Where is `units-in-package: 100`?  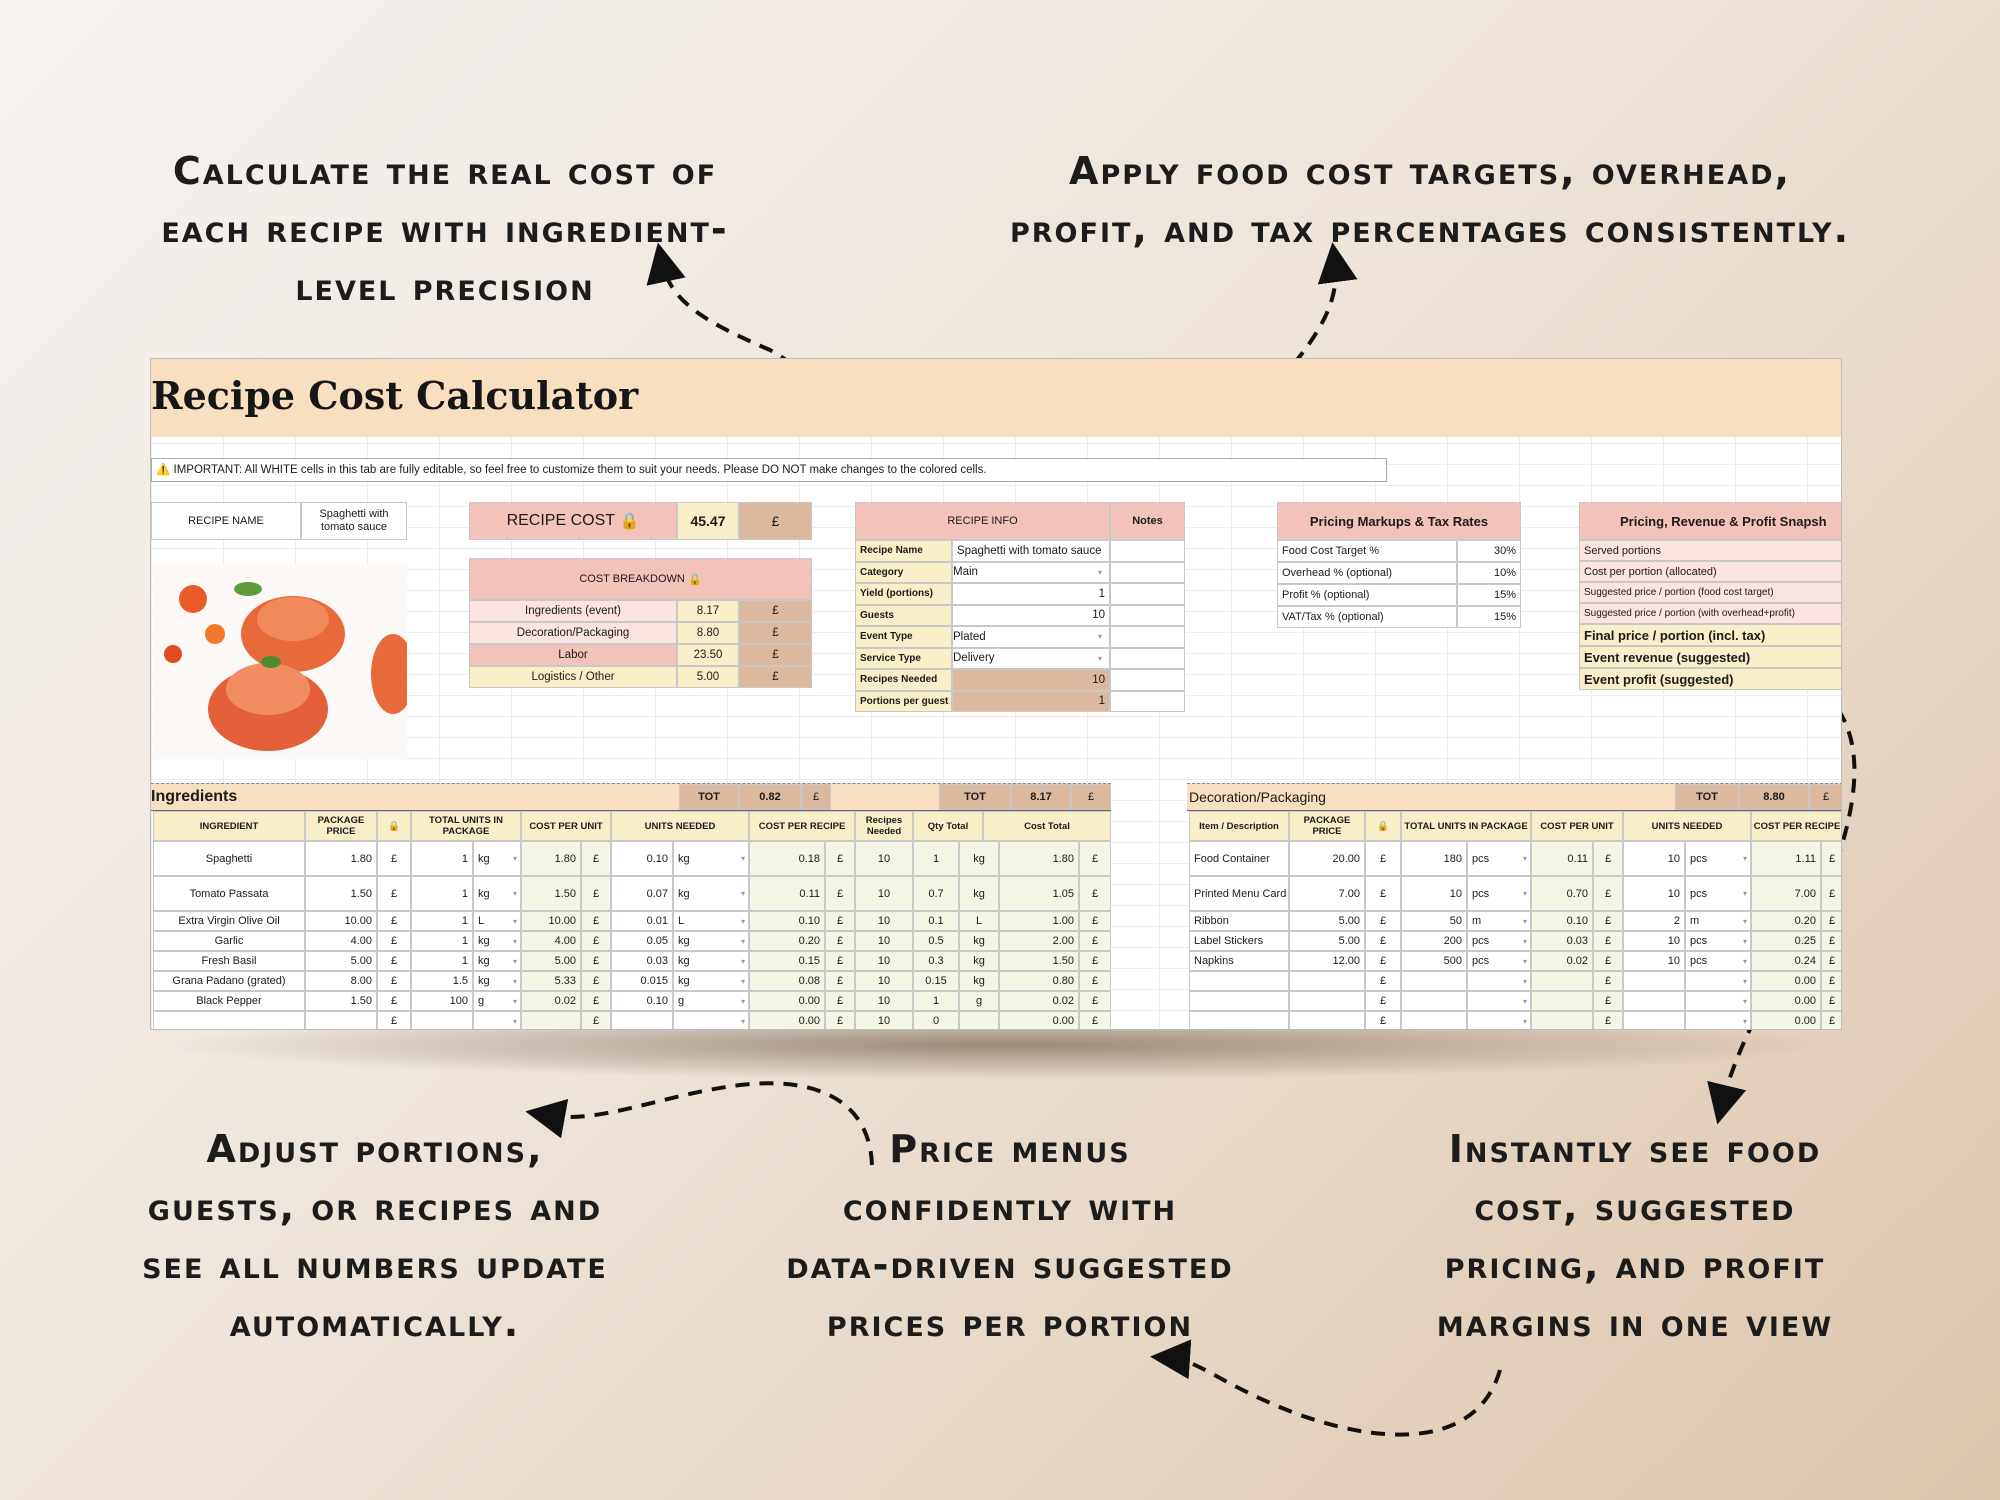 units-in-package: 100 is located at coordinates (442, 1001).